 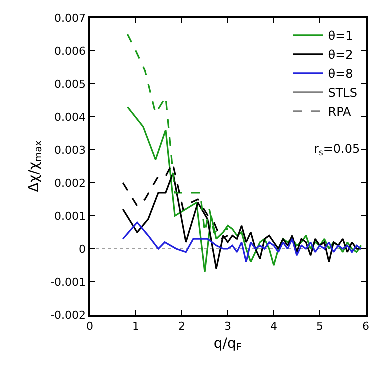 I want to click on x-tick-label: 4, so click(x=274, y=326).